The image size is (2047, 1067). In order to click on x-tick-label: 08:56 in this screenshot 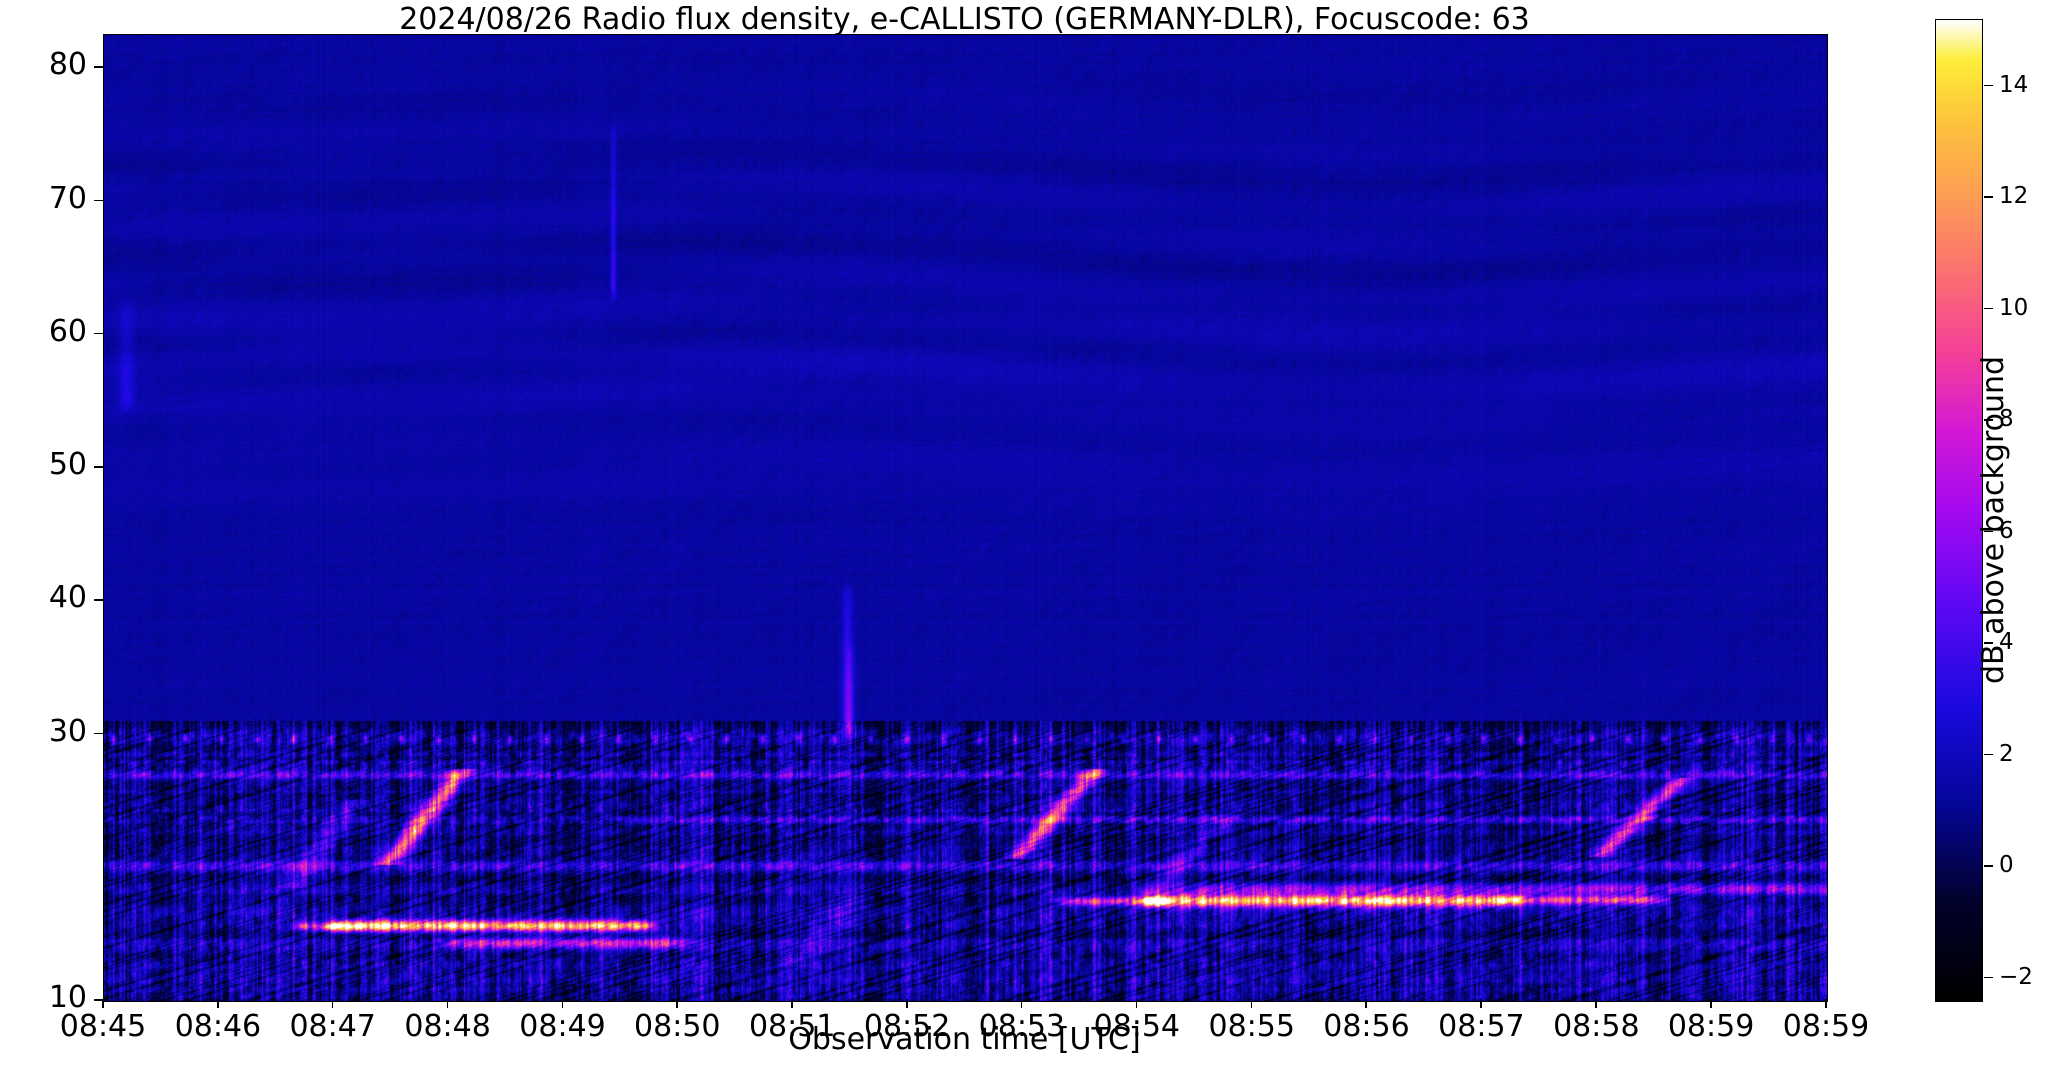, I will do `click(1366, 1026)`.